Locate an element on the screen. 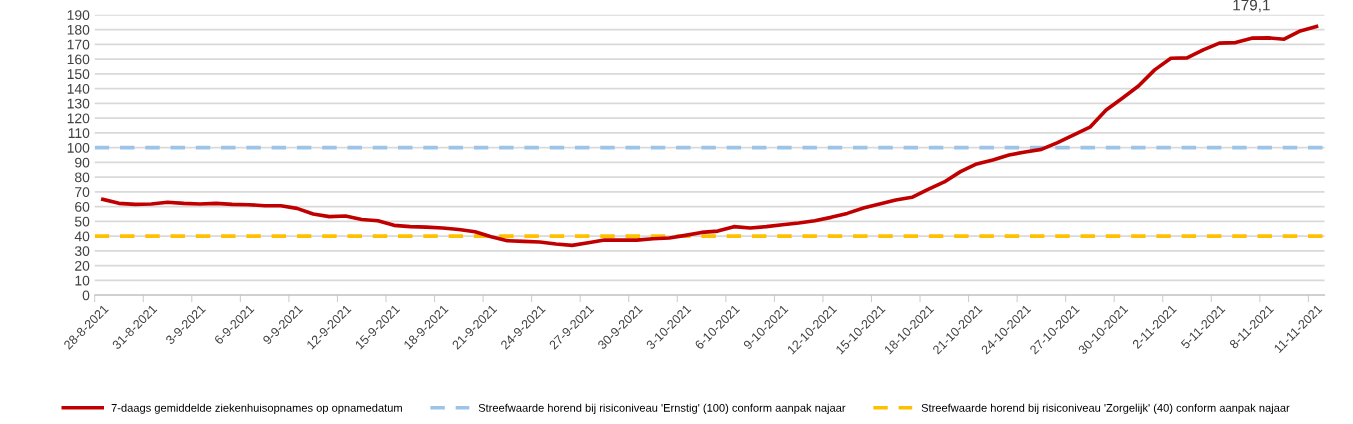 The image size is (1353, 424). y-tick-label: 120 is located at coordinates (78, 118).